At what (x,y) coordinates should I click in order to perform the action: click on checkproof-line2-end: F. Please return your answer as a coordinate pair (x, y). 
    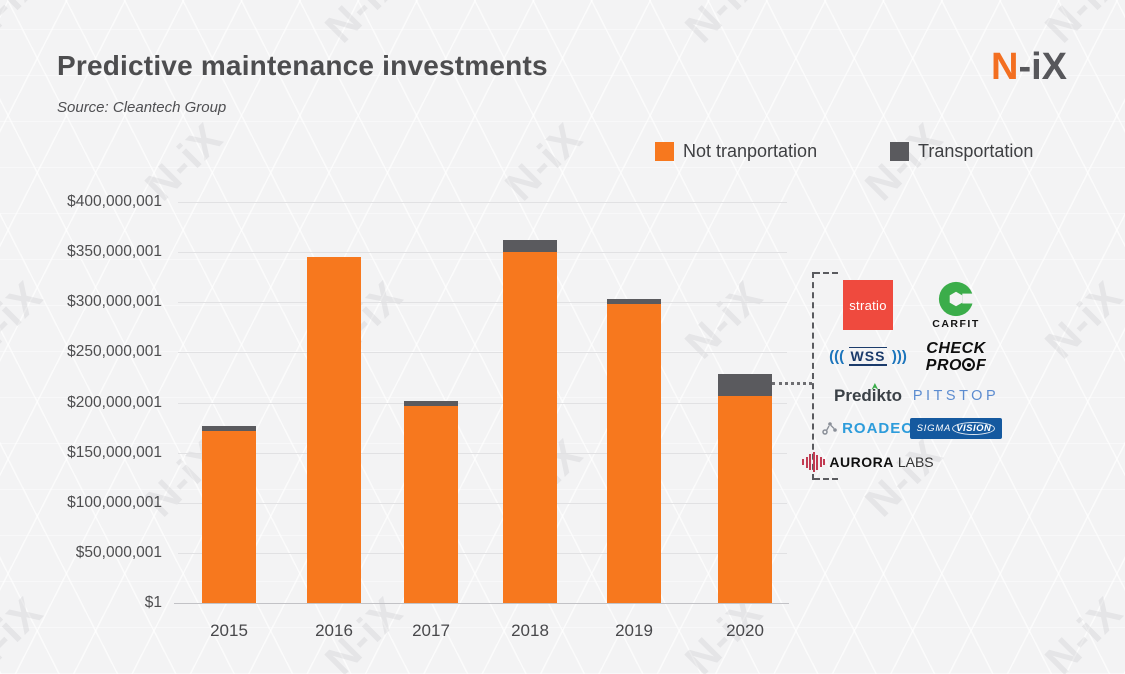
    Looking at the image, I should click on (981, 365).